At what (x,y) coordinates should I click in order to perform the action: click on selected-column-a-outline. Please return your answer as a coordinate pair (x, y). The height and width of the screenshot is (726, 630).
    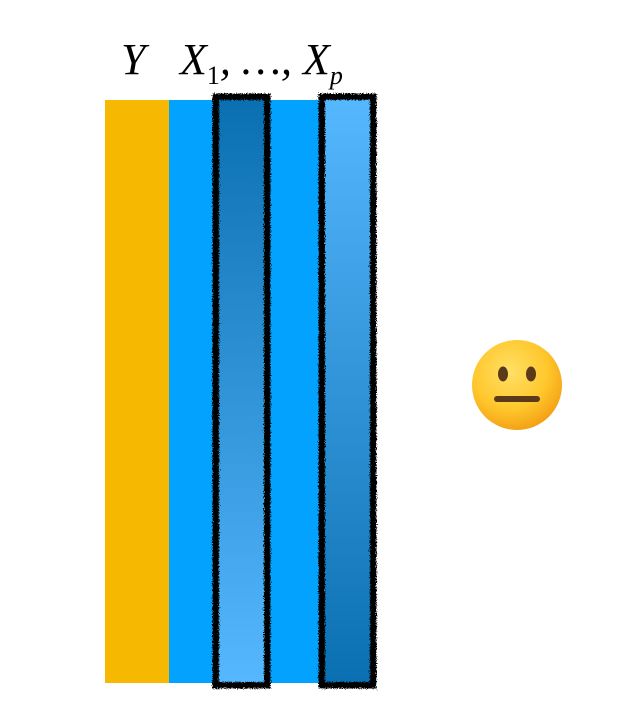
    Looking at the image, I should click on (241, 391).